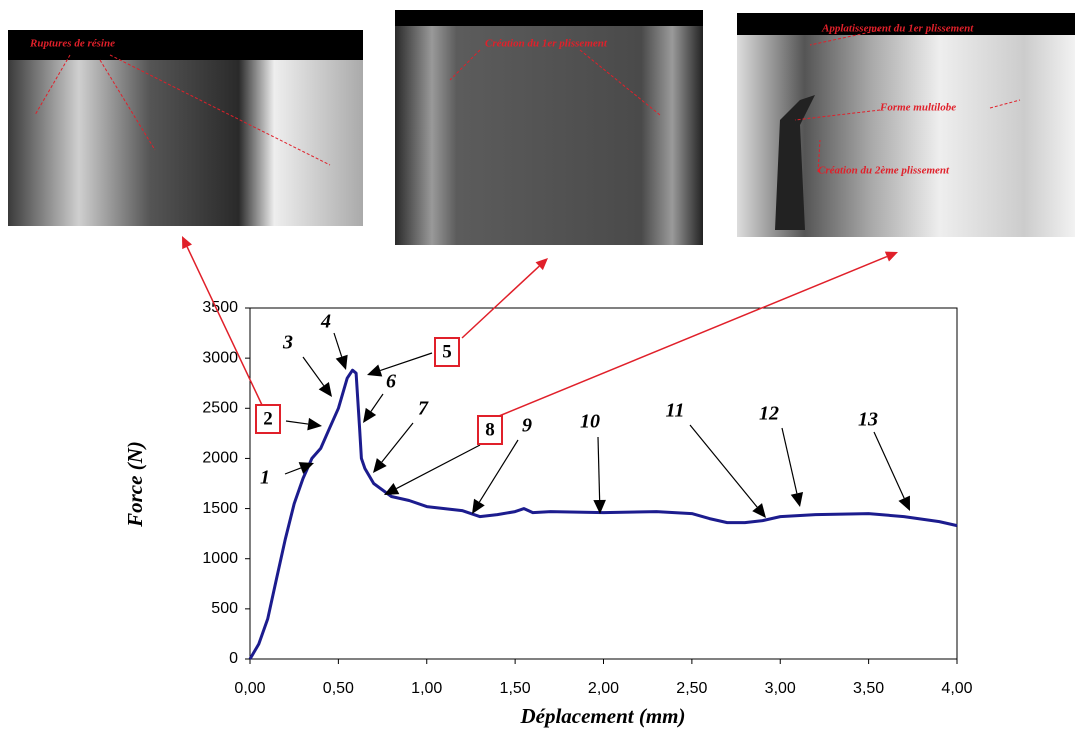 This screenshot has width=1081, height=735. I want to click on y-tick-label: 3000, so click(220, 357).